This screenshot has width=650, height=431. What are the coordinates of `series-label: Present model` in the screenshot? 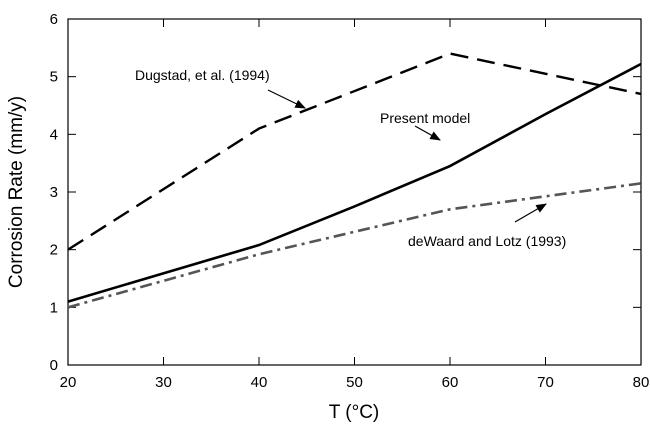 It's located at (425, 118).